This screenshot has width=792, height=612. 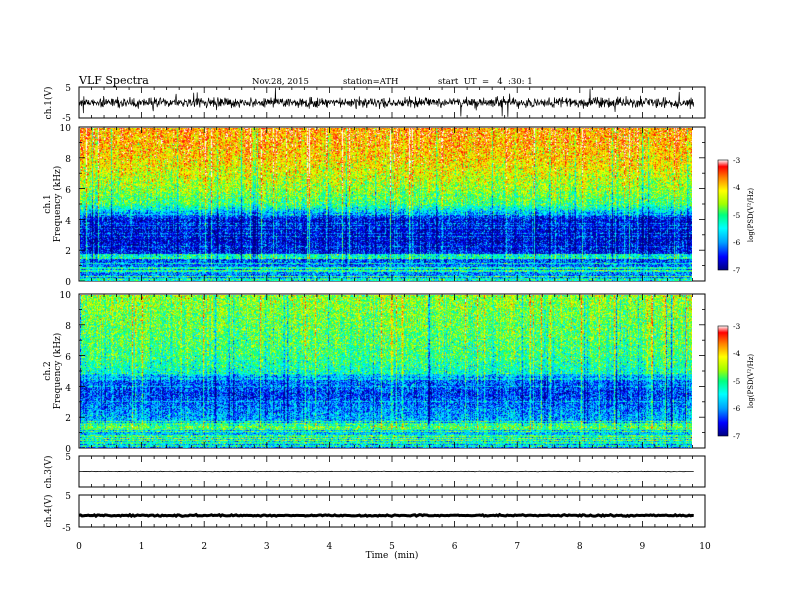 What do you see at coordinates (737, 408) in the screenshot?
I see `cb2-tick-m6: -6` at bounding box center [737, 408].